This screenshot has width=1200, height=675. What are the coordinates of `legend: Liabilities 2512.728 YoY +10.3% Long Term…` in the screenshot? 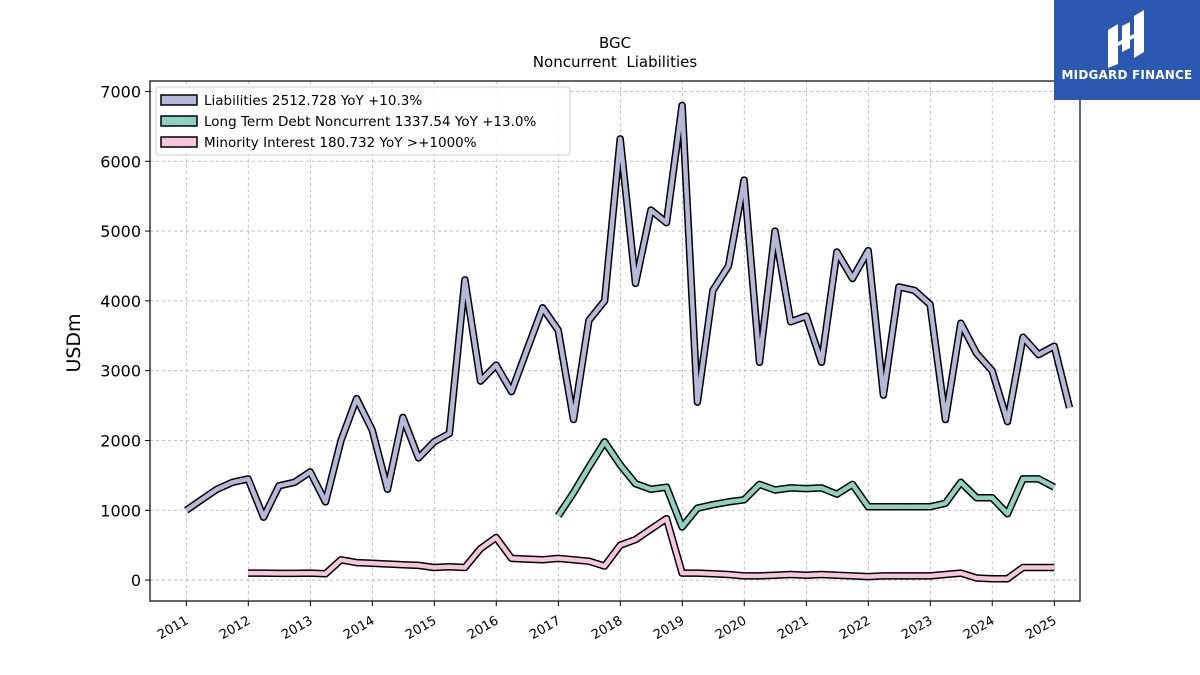 It's located at (363, 121).